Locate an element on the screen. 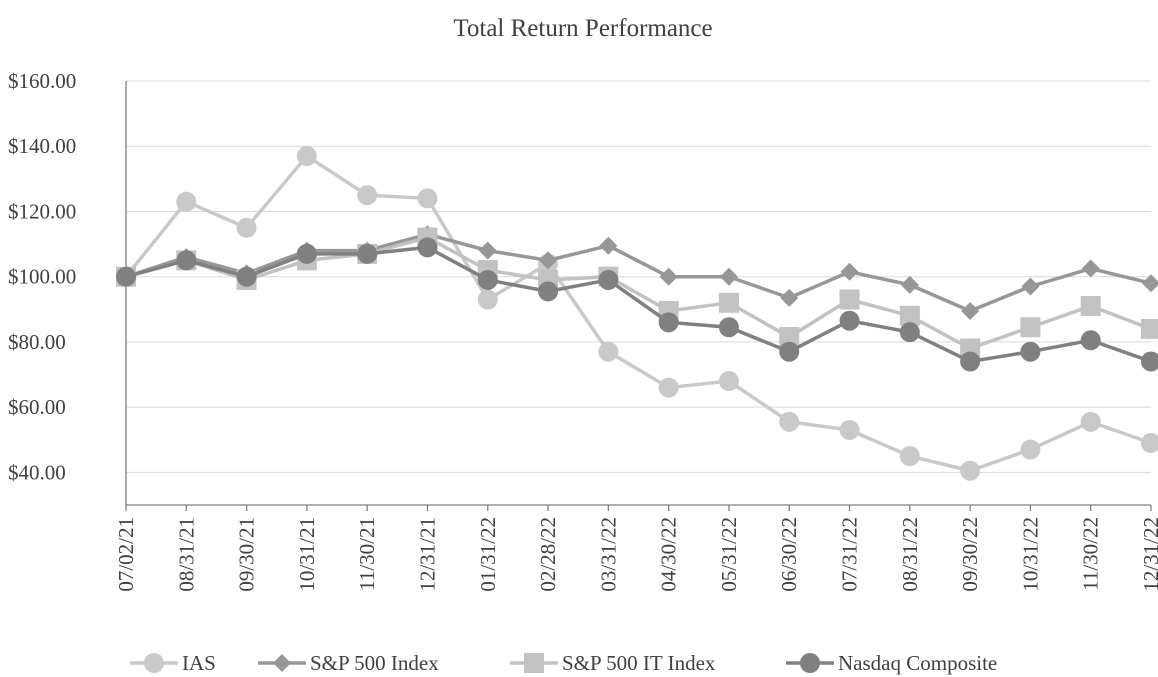 The image size is (1158, 677). x-tick-label: 10/31/22 is located at coordinates (1030, 554).